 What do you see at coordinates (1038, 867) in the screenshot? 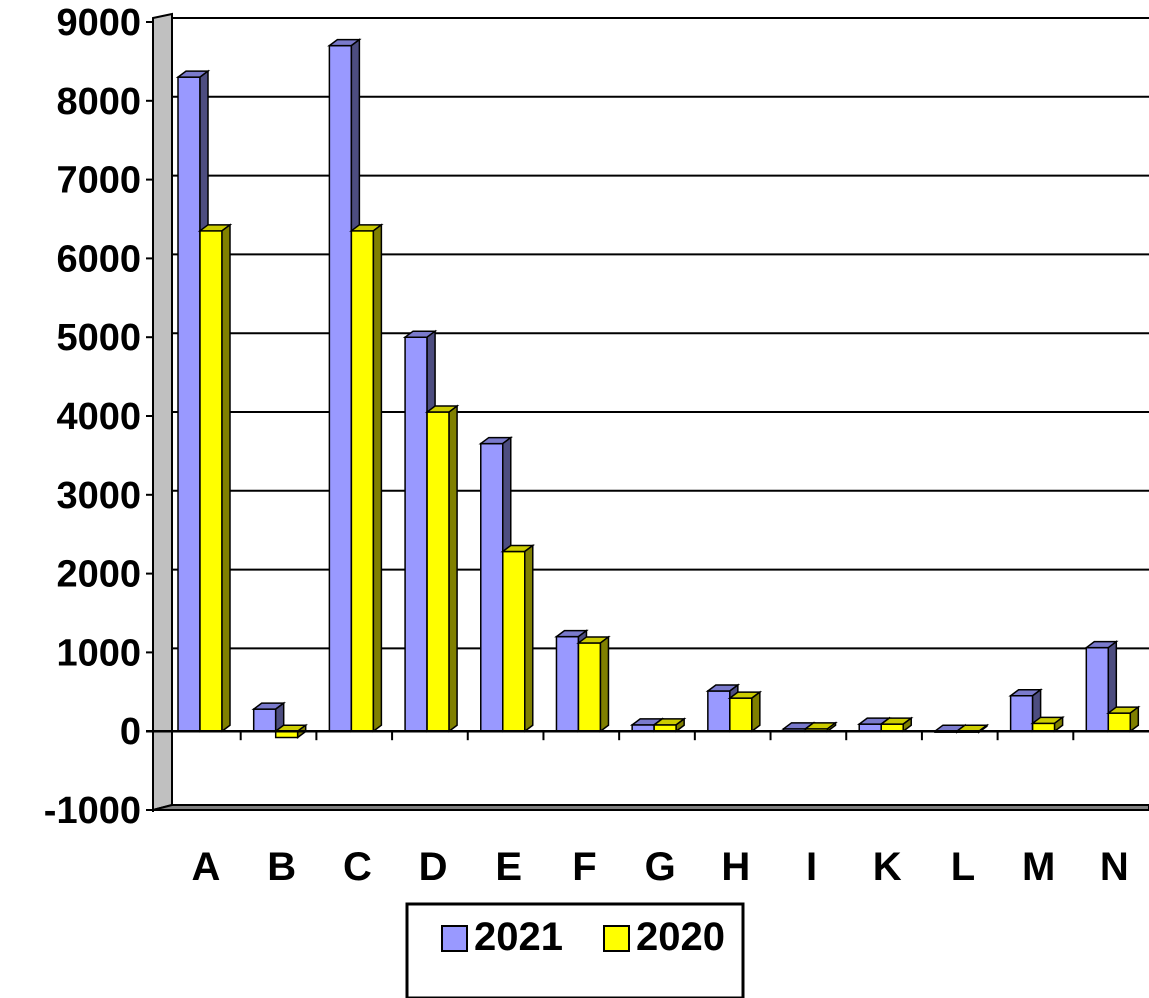
I see `x-tick-label: M` at bounding box center [1038, 867].